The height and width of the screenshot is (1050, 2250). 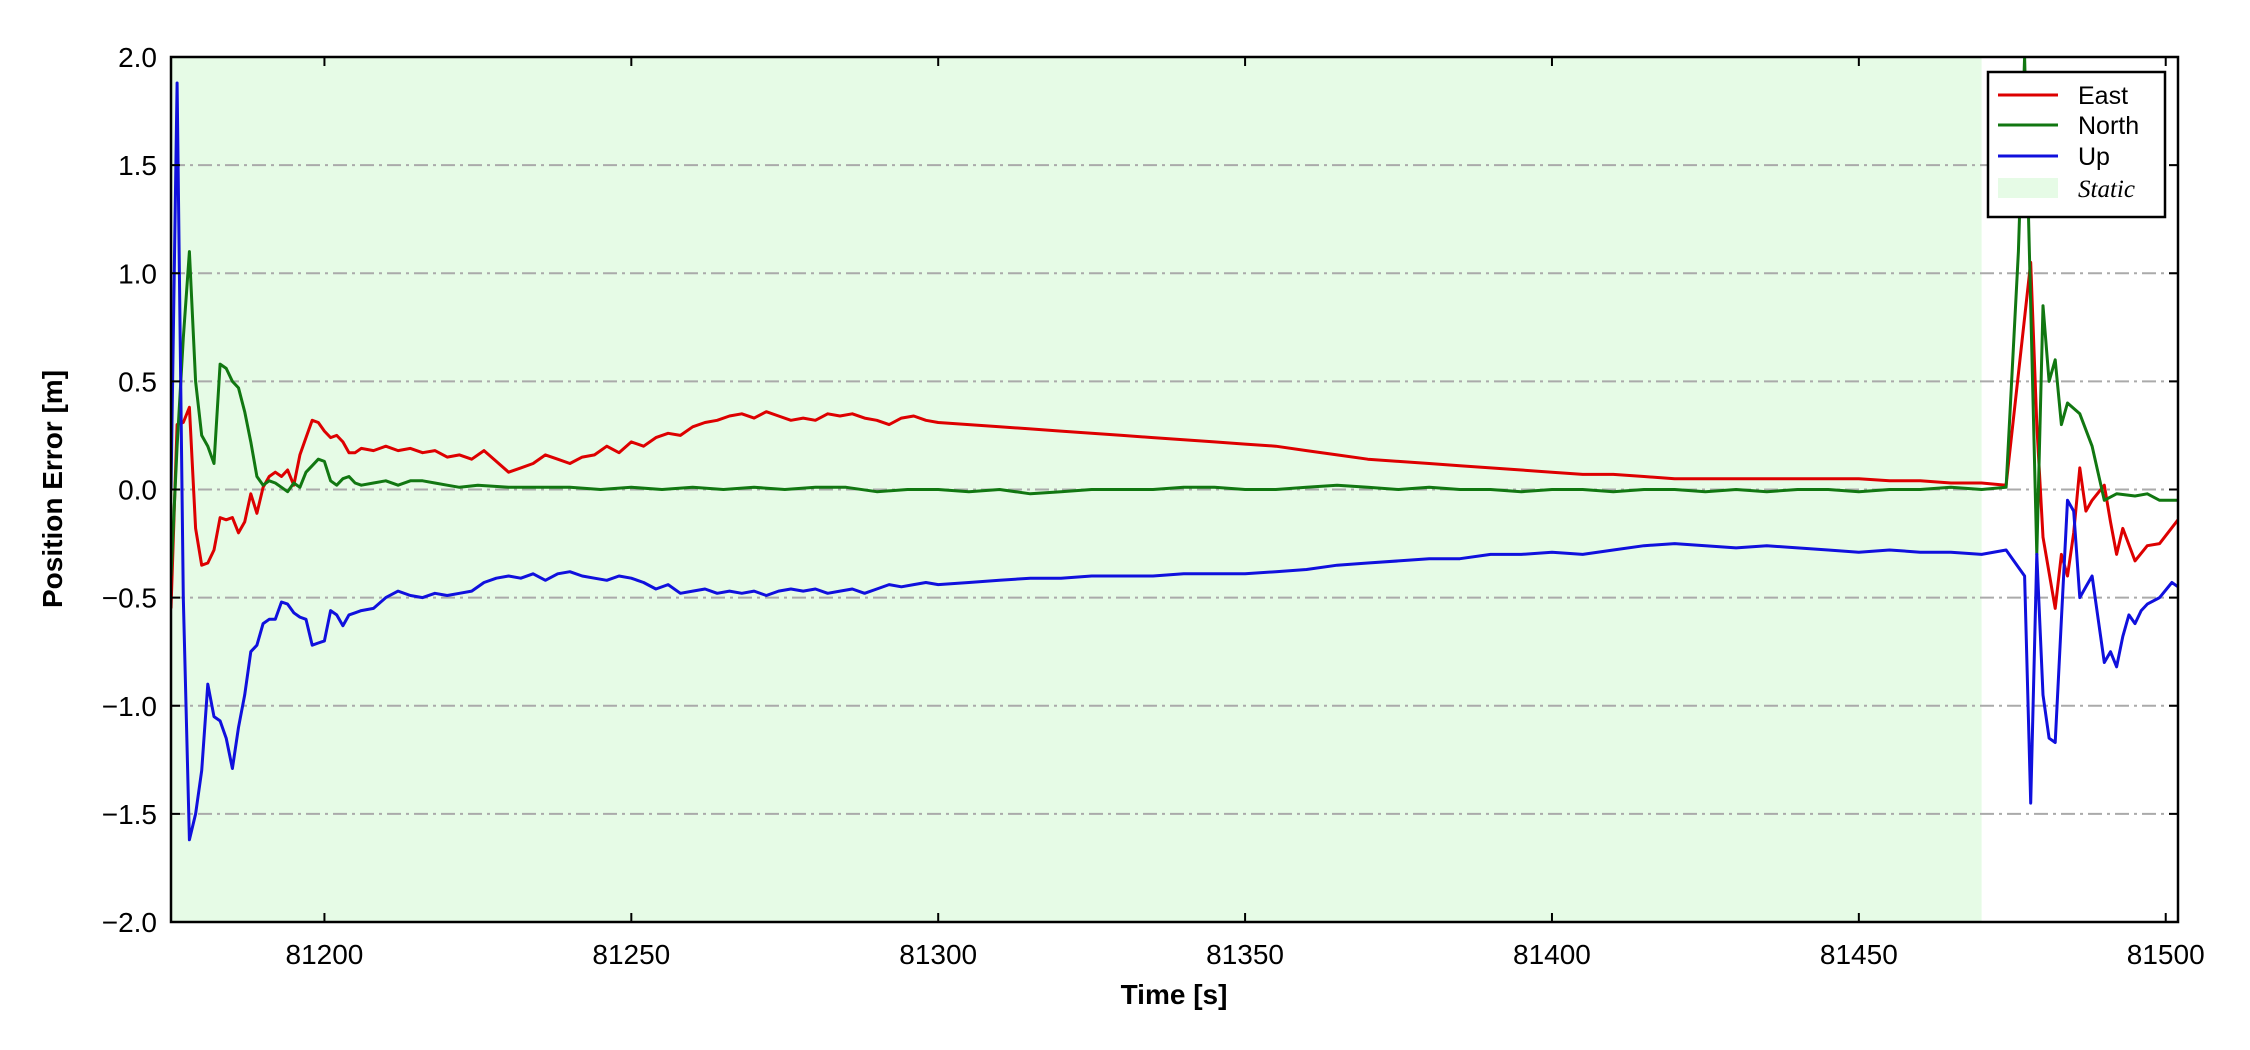 I want to click on x-tick-label: 81450, so click(x=1859, y=954).